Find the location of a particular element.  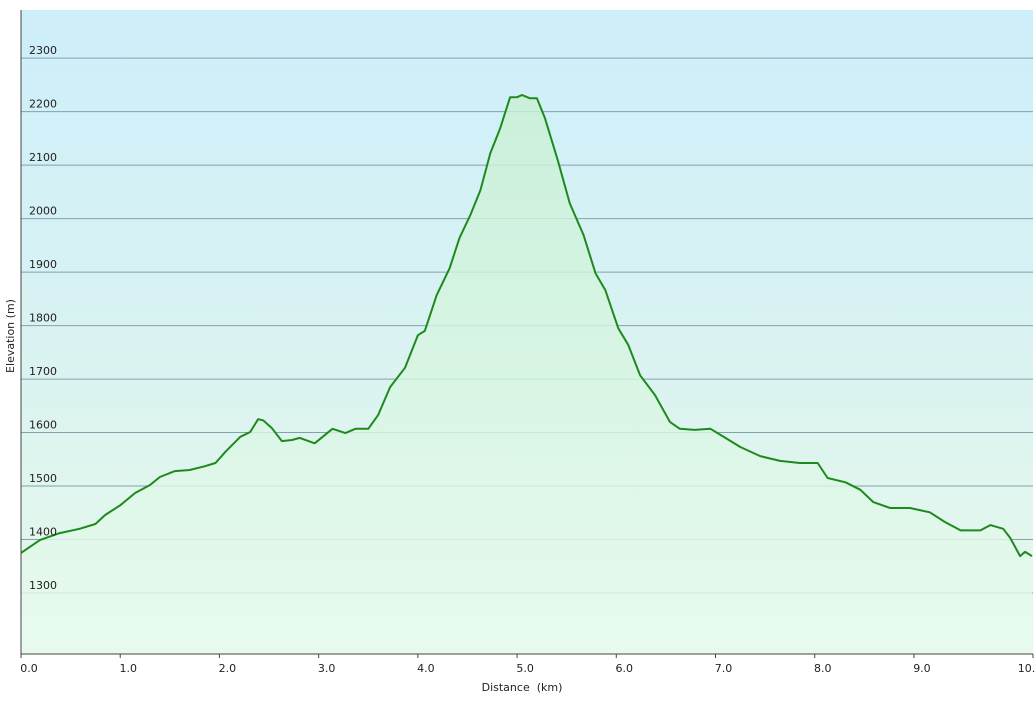

y-tick-label: 1300 is located at coordinates (43, 585).